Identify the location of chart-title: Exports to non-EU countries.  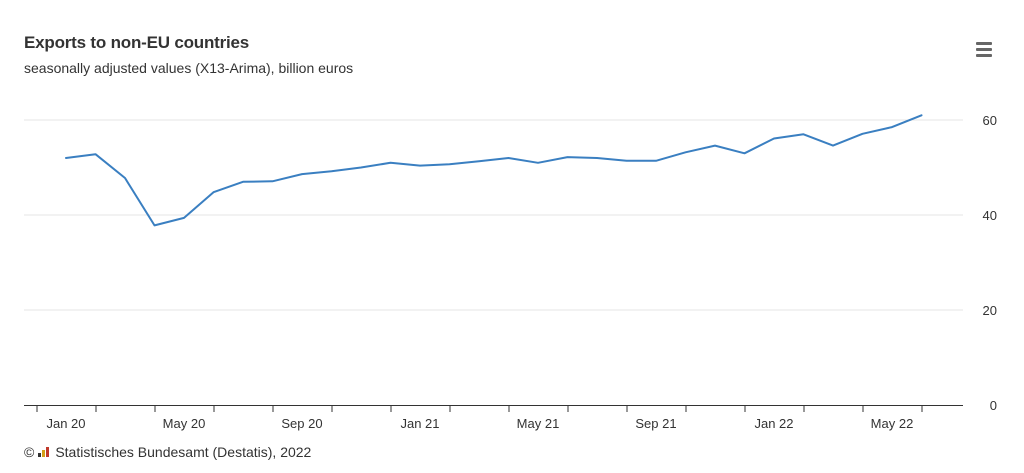
(137, 42).